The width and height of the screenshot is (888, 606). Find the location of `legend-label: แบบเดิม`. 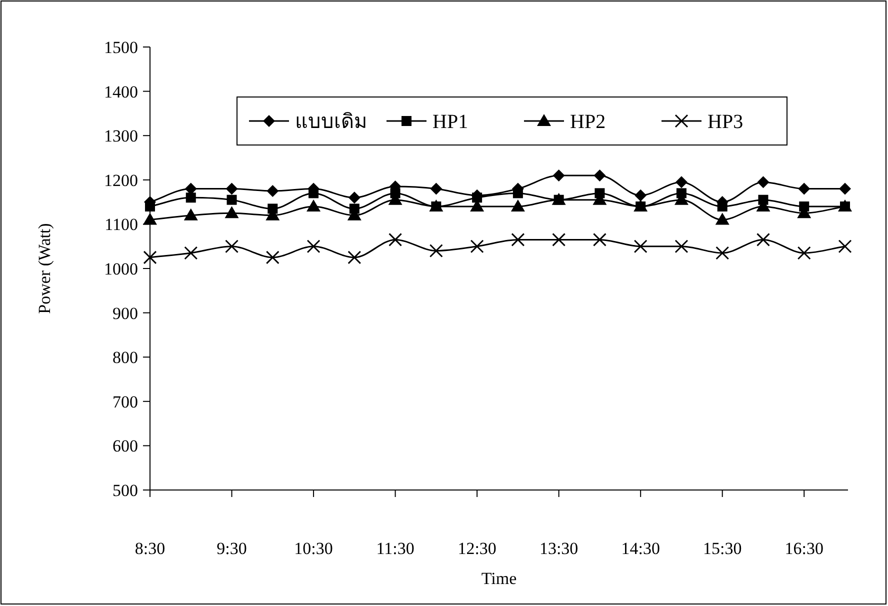

legend-label: แบบเดิม is located at coordinates (331, 122).